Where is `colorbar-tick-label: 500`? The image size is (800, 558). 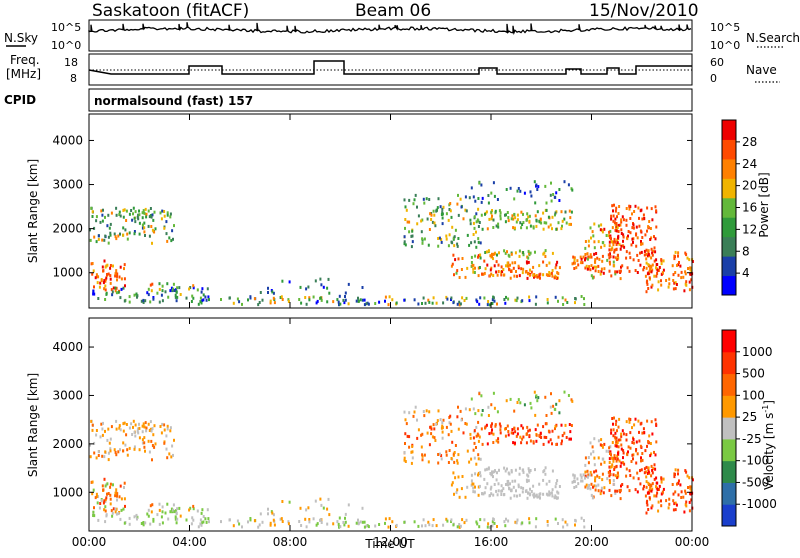
colorbar-tick-label: 500 is located at coordinates (753, 374).